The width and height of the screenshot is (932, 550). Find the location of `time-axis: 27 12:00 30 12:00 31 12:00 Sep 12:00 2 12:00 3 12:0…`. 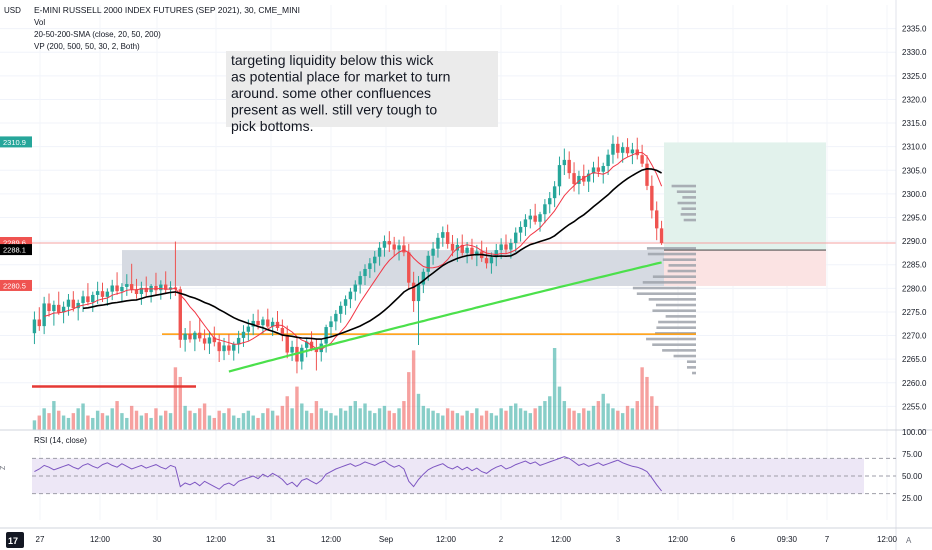

time-axis: 27 12:00 30 12:00 31 12:00 Sep 12:00 2 12:00 3 12:0… is located at coordinates (467, 539).